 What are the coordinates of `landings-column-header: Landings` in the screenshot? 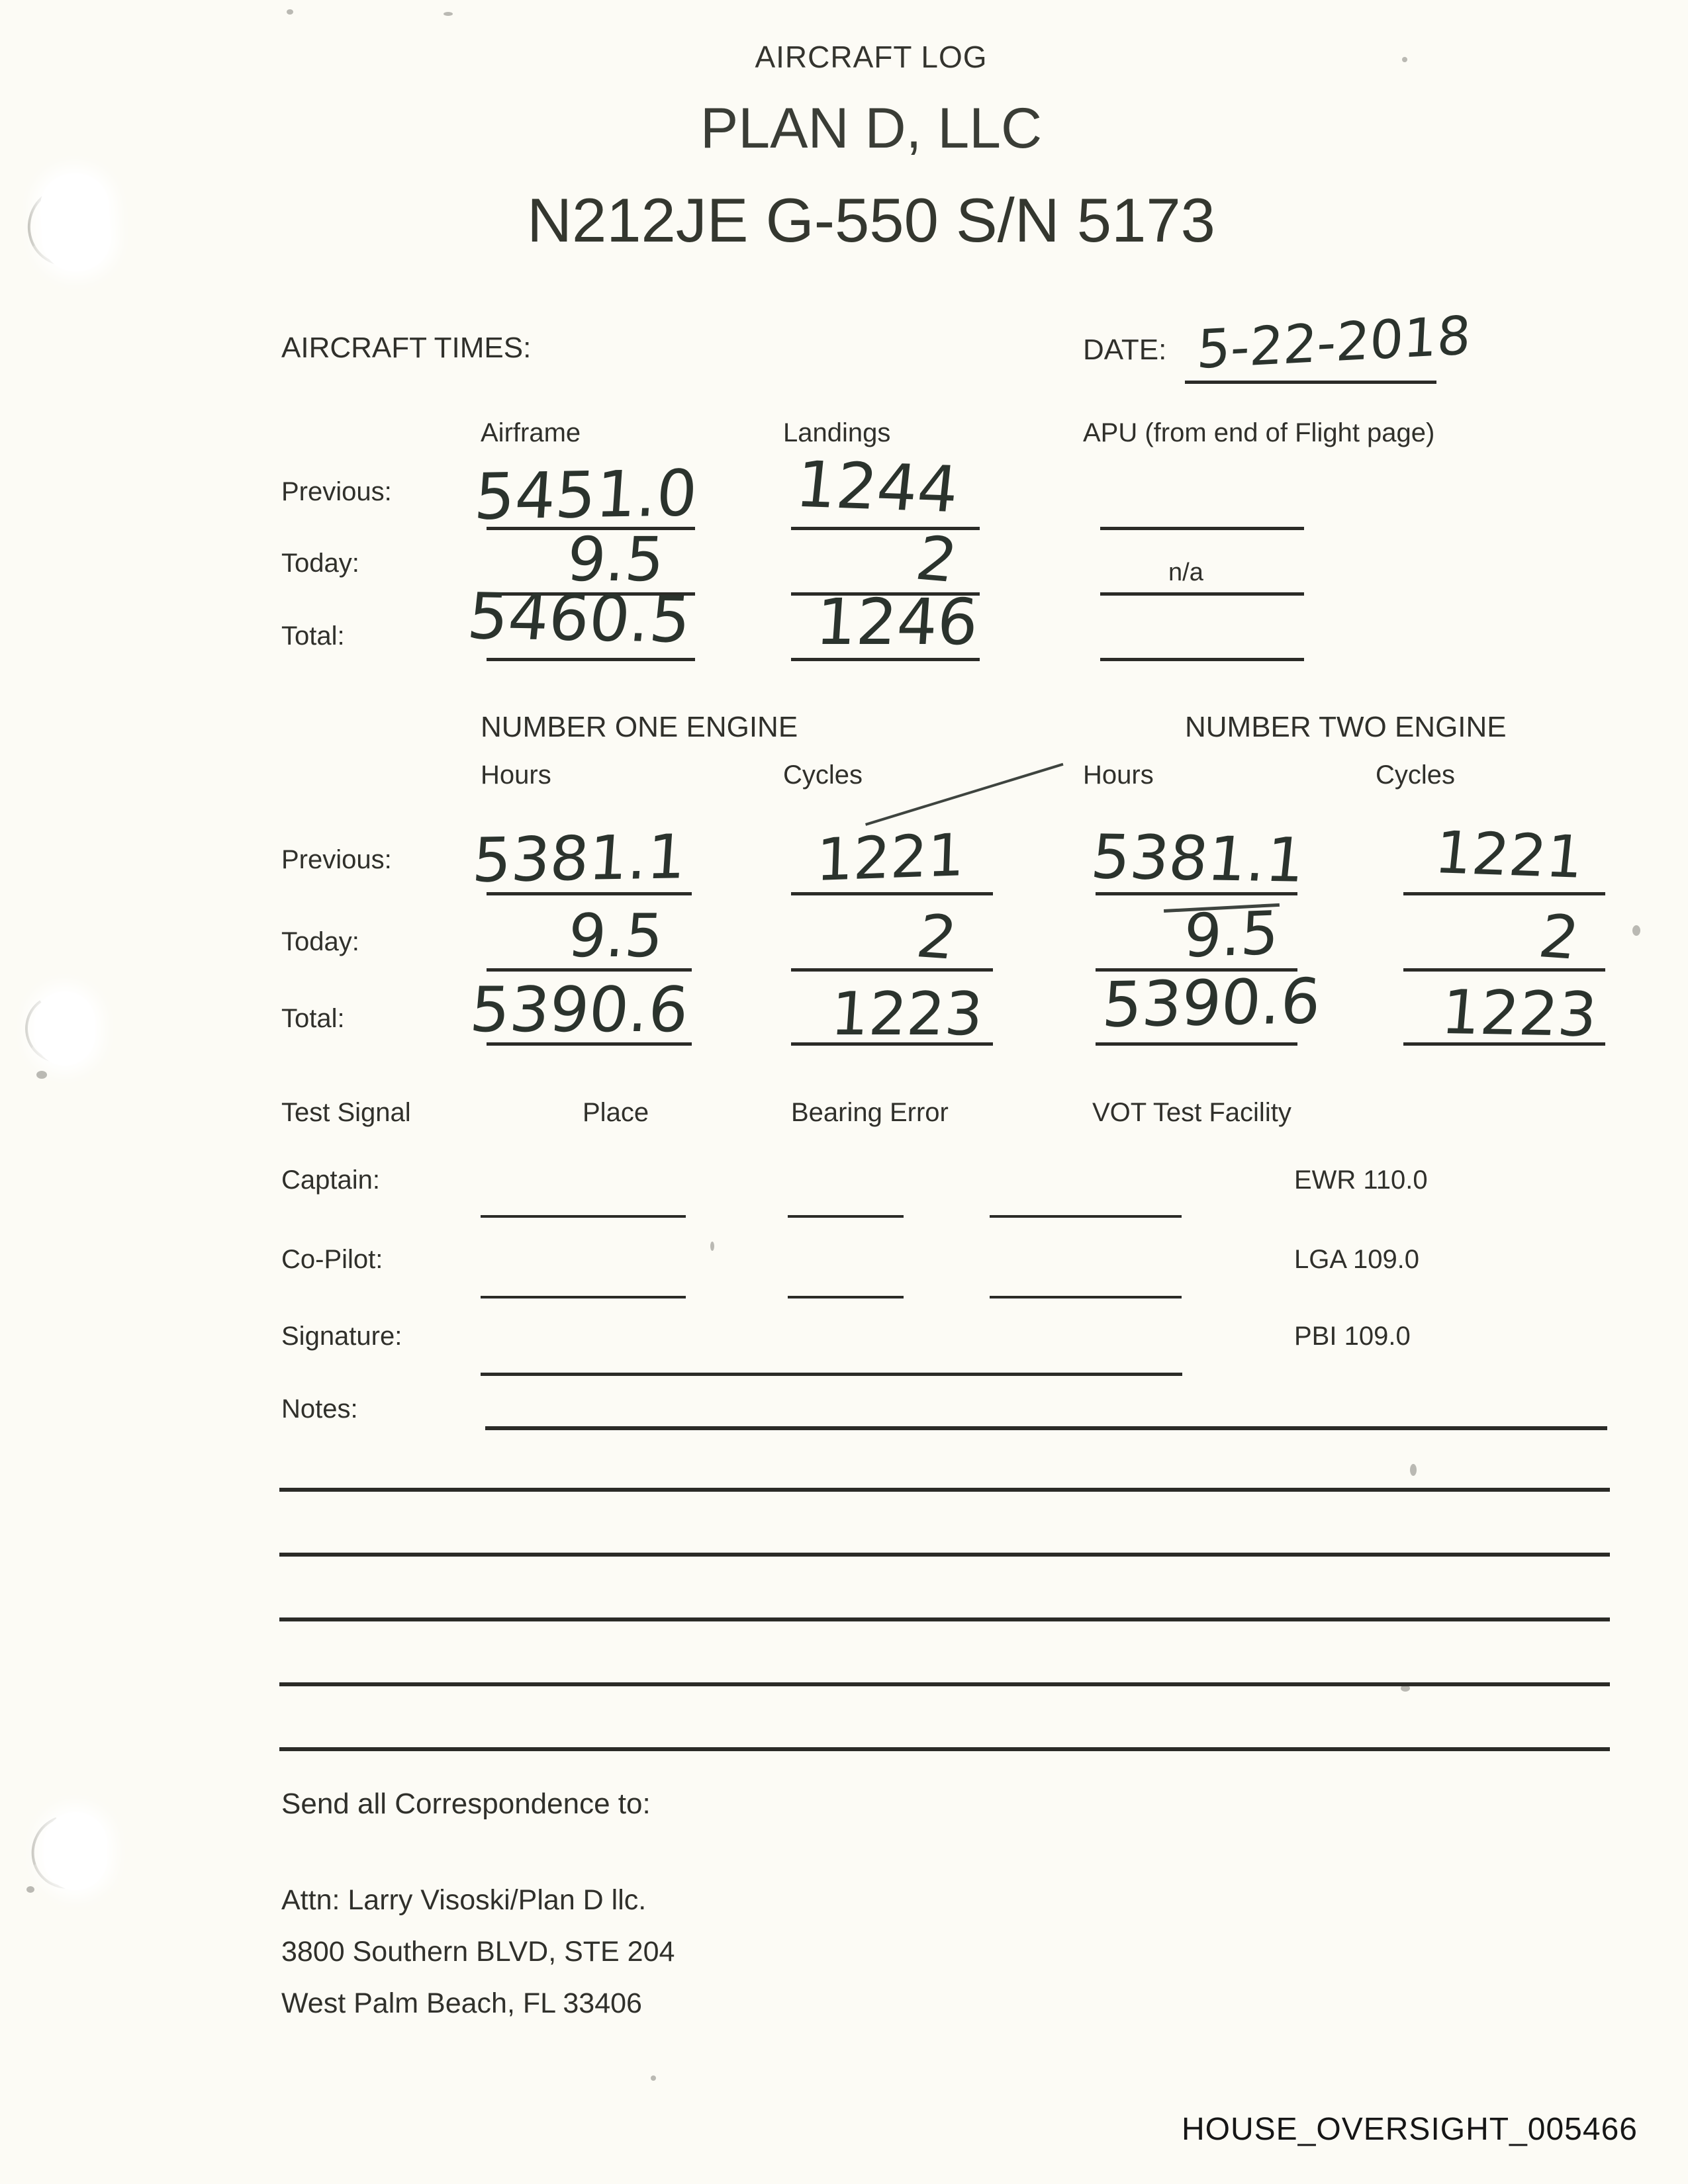 It's located at (837, 432).